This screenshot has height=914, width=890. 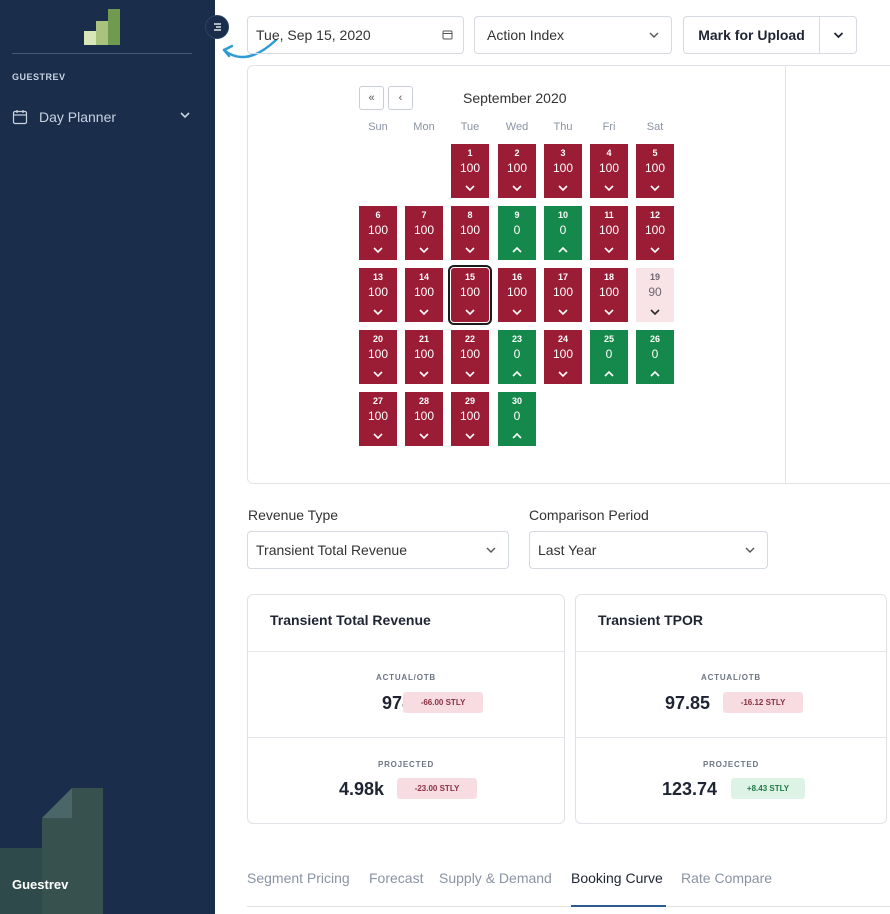 What do you see at coordinates (609, 295) in the screenshot?
I see `calendar-day-cell: 18 100` at bounding box center [609, 295].